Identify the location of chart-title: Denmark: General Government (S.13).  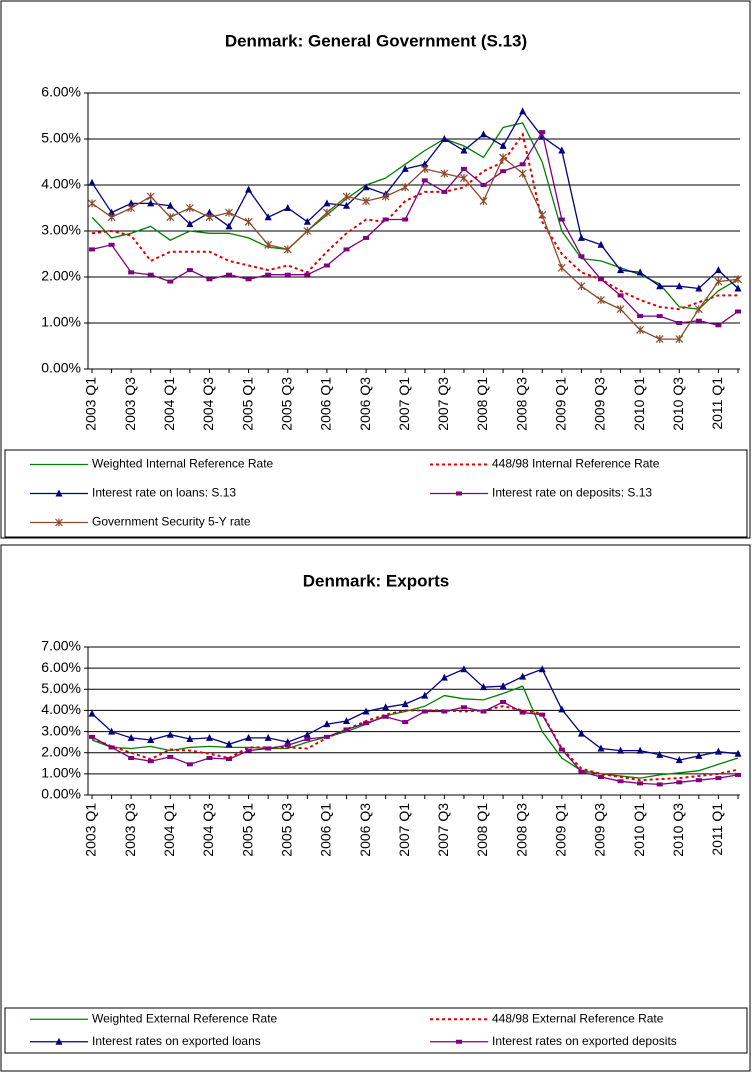
(376, 40).